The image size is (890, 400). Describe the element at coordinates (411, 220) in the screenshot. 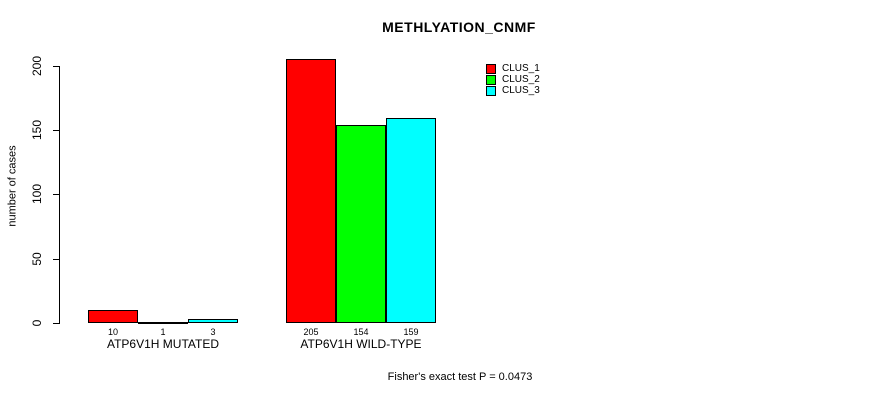

I see `bar-clus-3-atp6v1h-wild-type` at that location.